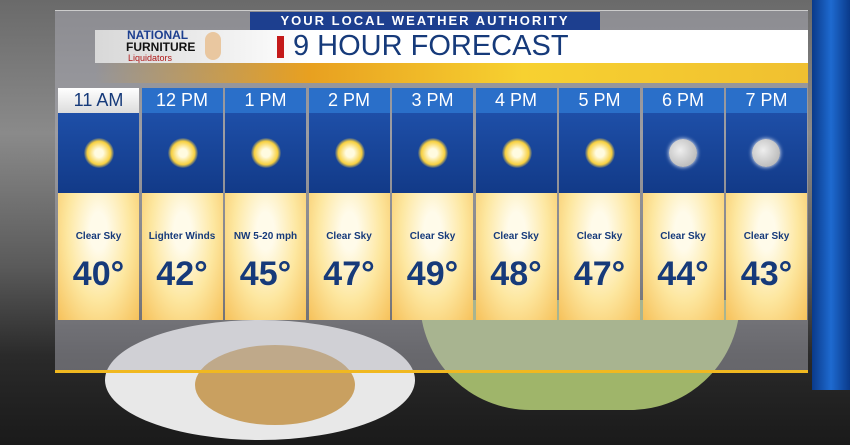 This screenshot has height=445, width=850. I want to click on temperature: 48°, so click(516, 274).